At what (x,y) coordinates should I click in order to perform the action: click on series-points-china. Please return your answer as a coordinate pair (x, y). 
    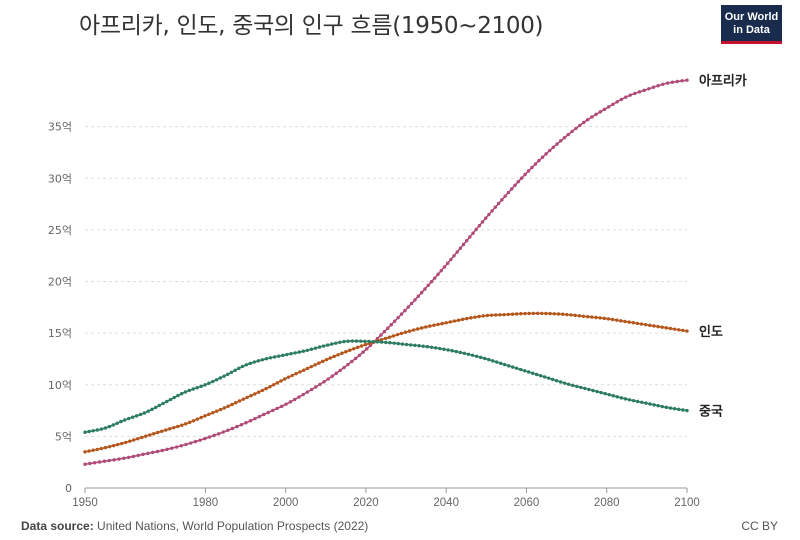
    Looking at the image, I should click on (386, 386).